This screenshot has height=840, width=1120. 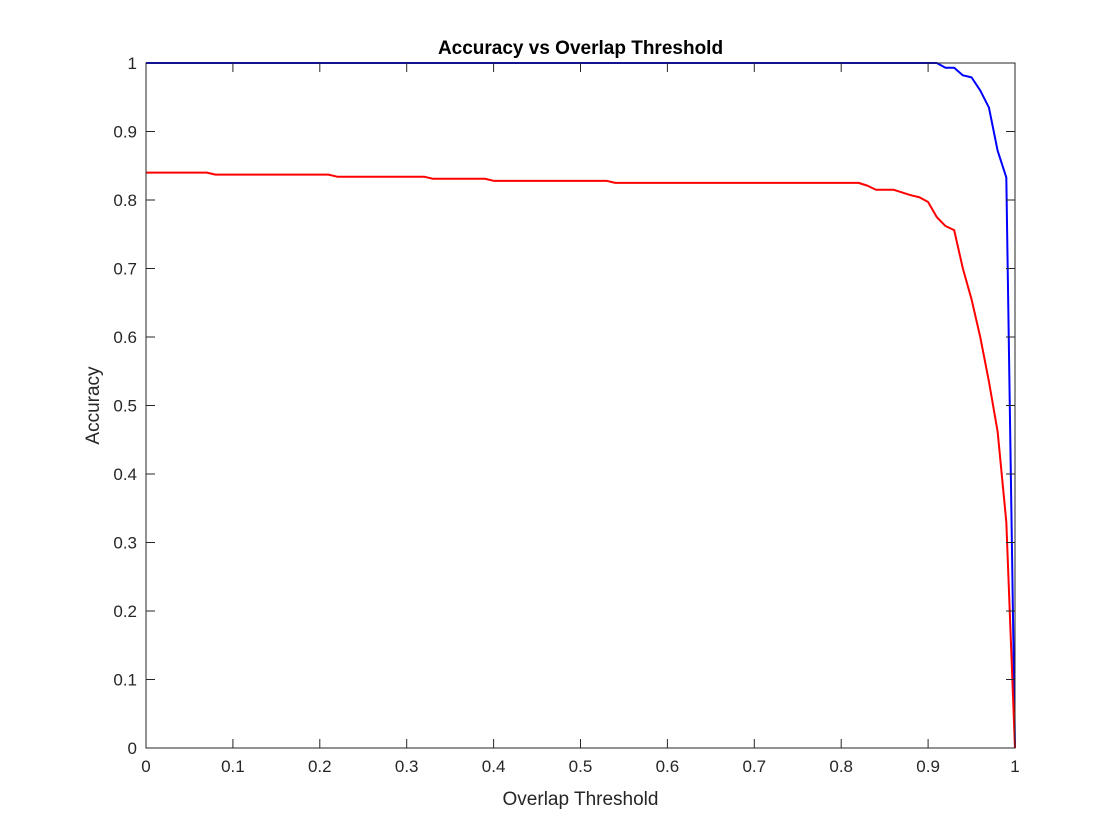 What do you see at coordinates (125, 132) in the screenshot?
I see `y-tick-label: 0.9` at bounding box center [125, 132].